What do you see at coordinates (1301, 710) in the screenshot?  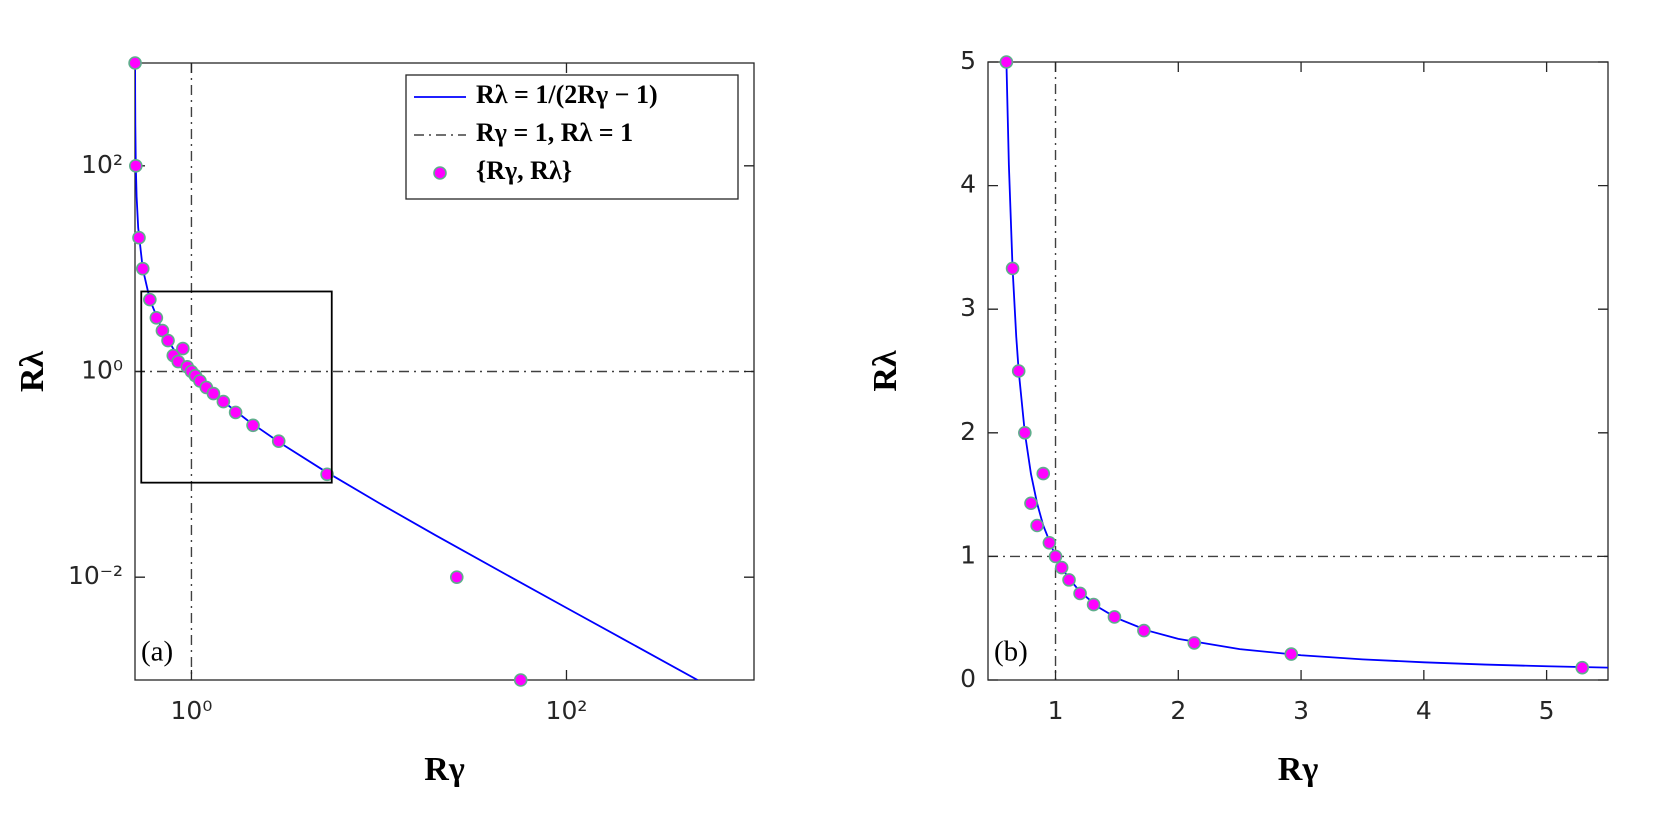 I see `x-tick-label: 3` at bounding box center [1301, 710].